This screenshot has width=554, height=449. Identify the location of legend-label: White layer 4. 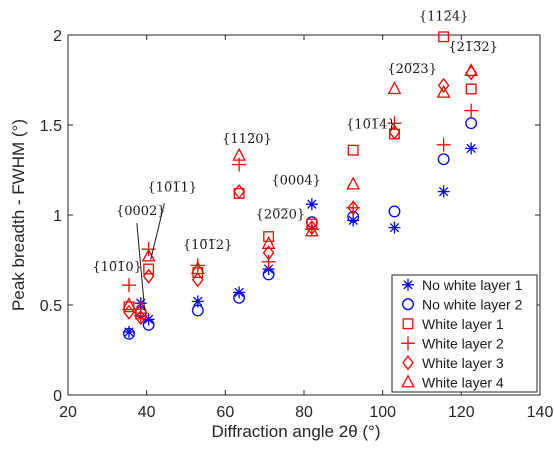
(463, 382).